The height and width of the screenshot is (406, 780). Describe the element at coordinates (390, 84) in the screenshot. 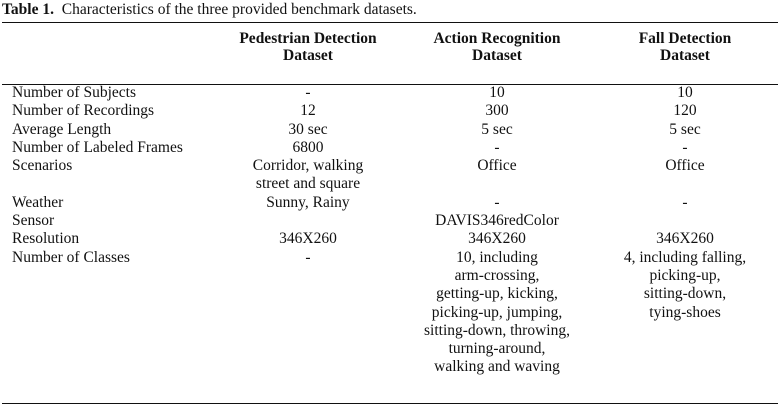

I see `table-header-rule` at that location.